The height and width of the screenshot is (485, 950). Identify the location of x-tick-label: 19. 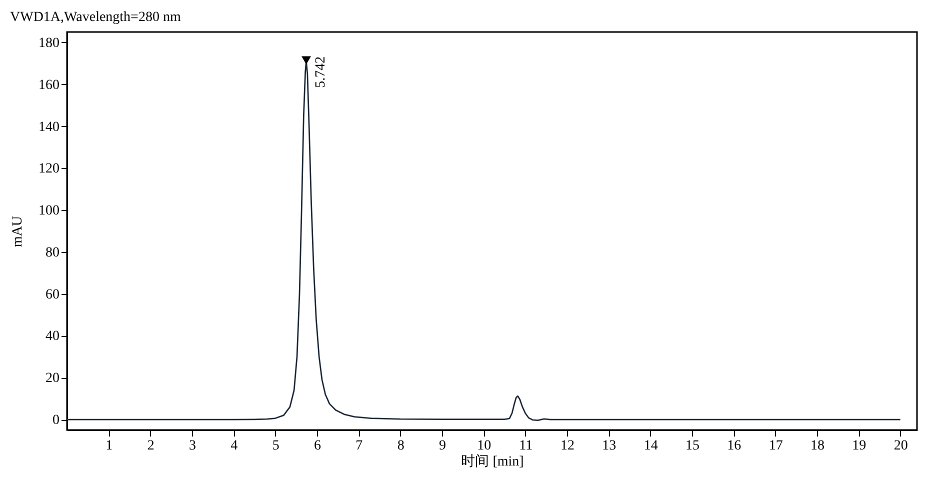
(859, 446).